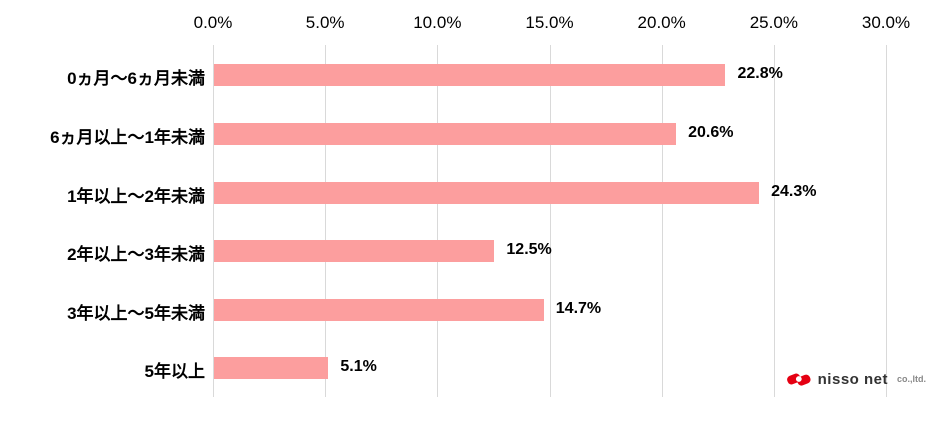  What do you see at coordinates (852, 379) in the screenshot?
I see `nisso-net-logo-text: nisso net` at bounding box center [852, 379].